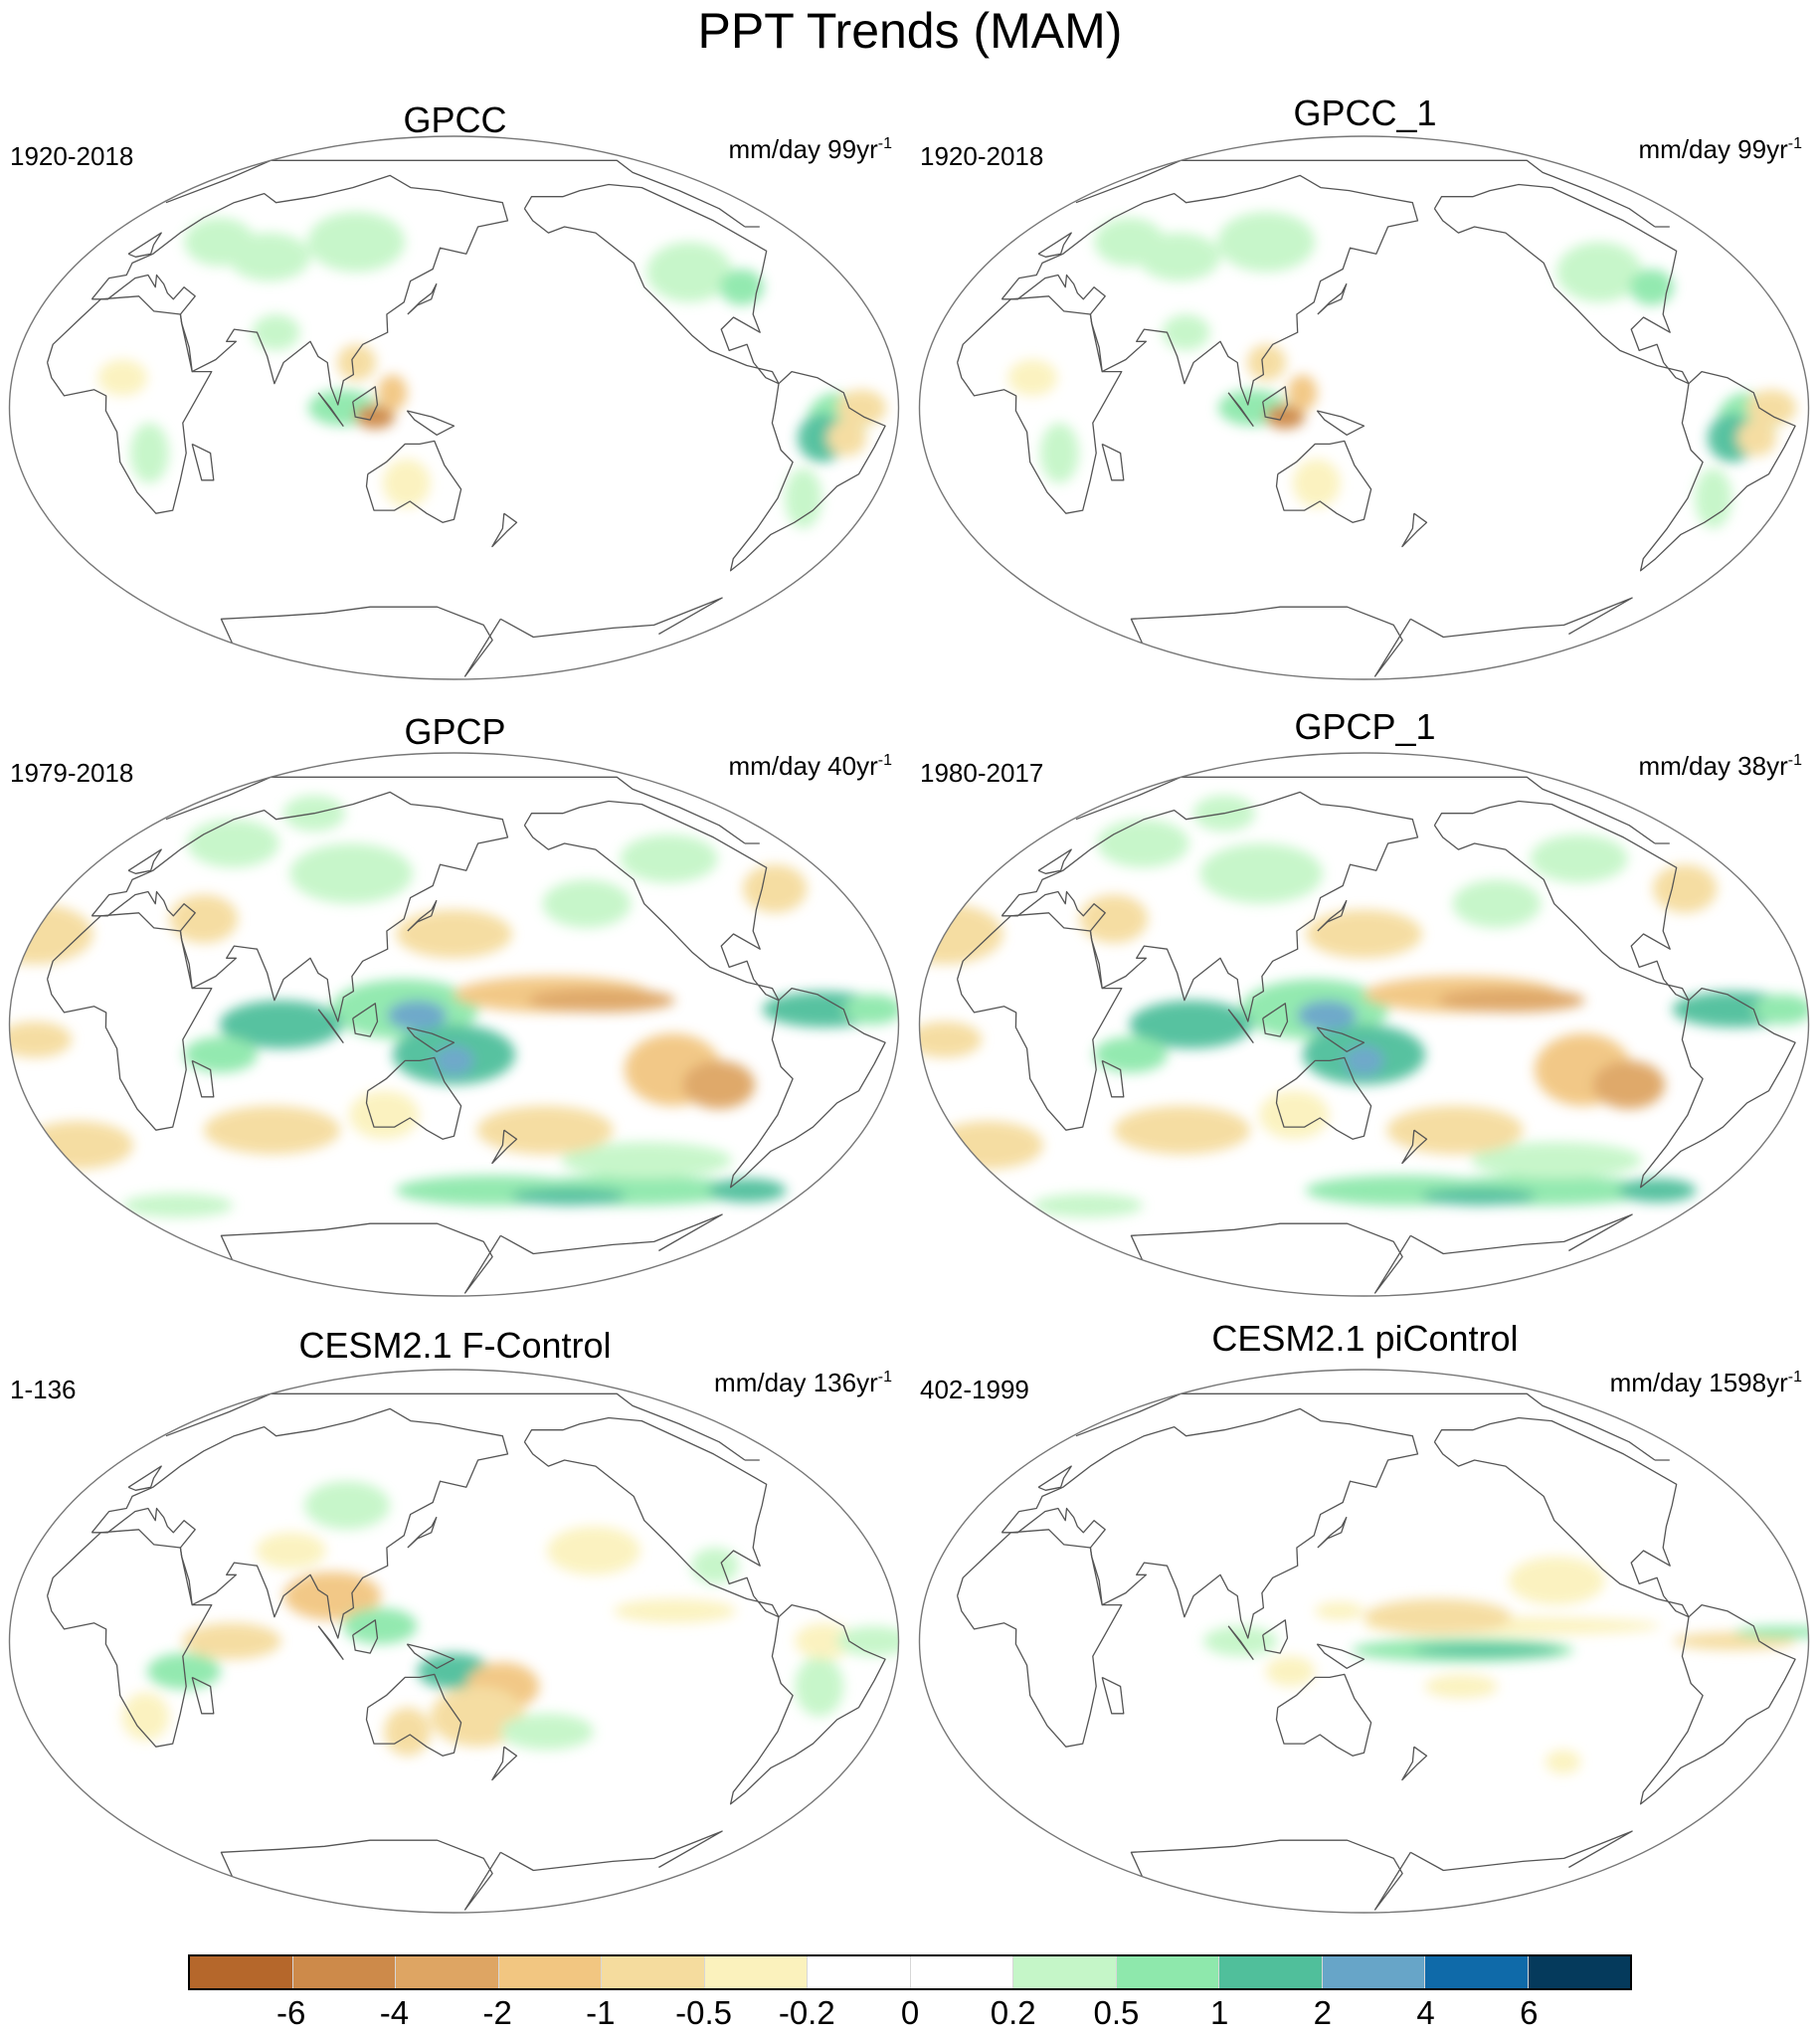 The width and height of the screenshot is (1820, 2037). What do you see at coordinates (1720, 766) in the screenshot?
I see `panel-units: mm/day 38yr-1` at bounding box center [1720, 766].